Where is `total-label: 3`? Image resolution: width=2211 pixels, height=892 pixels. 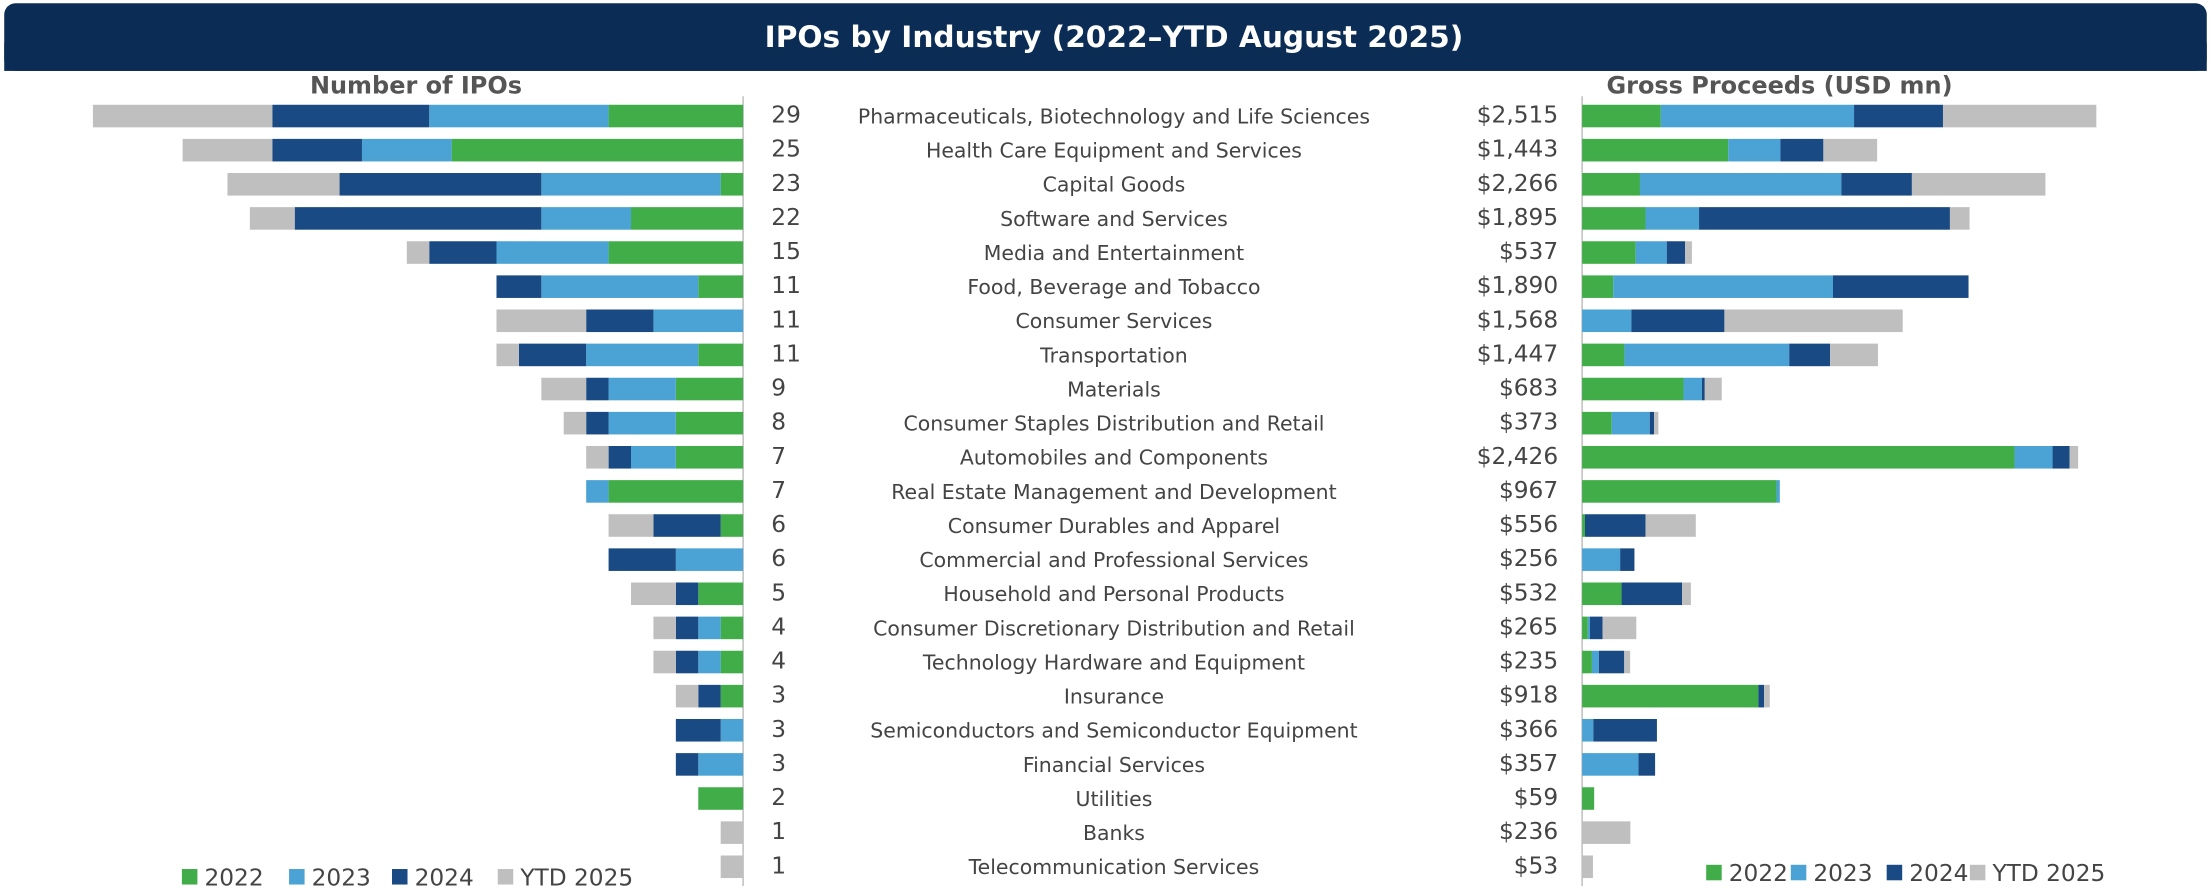 total-label: 3 is located at coordinates (778, 729).